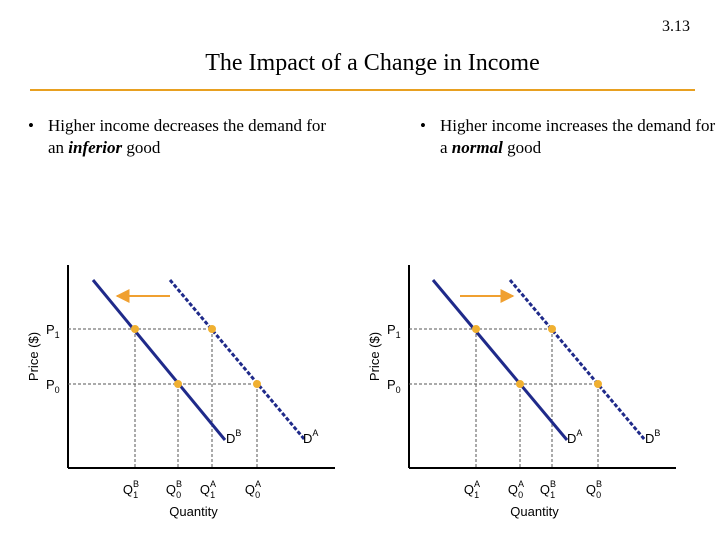 This screenshot has height=540, width=720. Describe the element at coordinates (237, 360) in the screenshot. I see `chart-inferior-demand-curve-DA` at that location.